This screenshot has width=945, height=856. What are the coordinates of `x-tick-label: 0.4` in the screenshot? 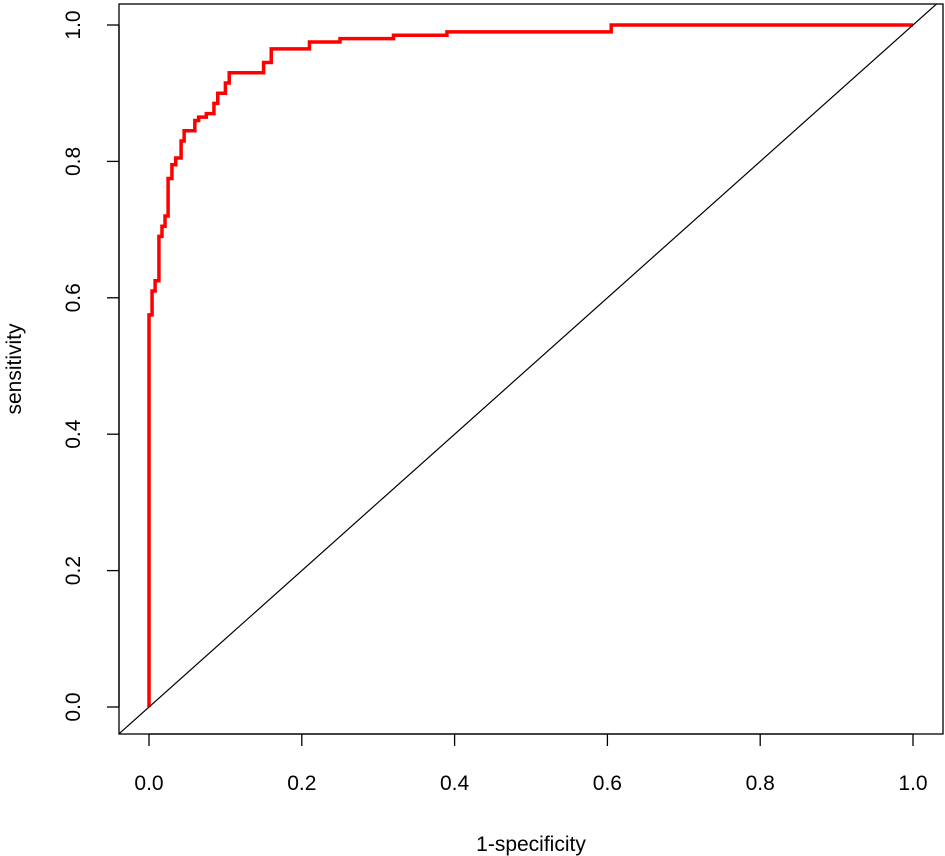 It's located at (455, 783).